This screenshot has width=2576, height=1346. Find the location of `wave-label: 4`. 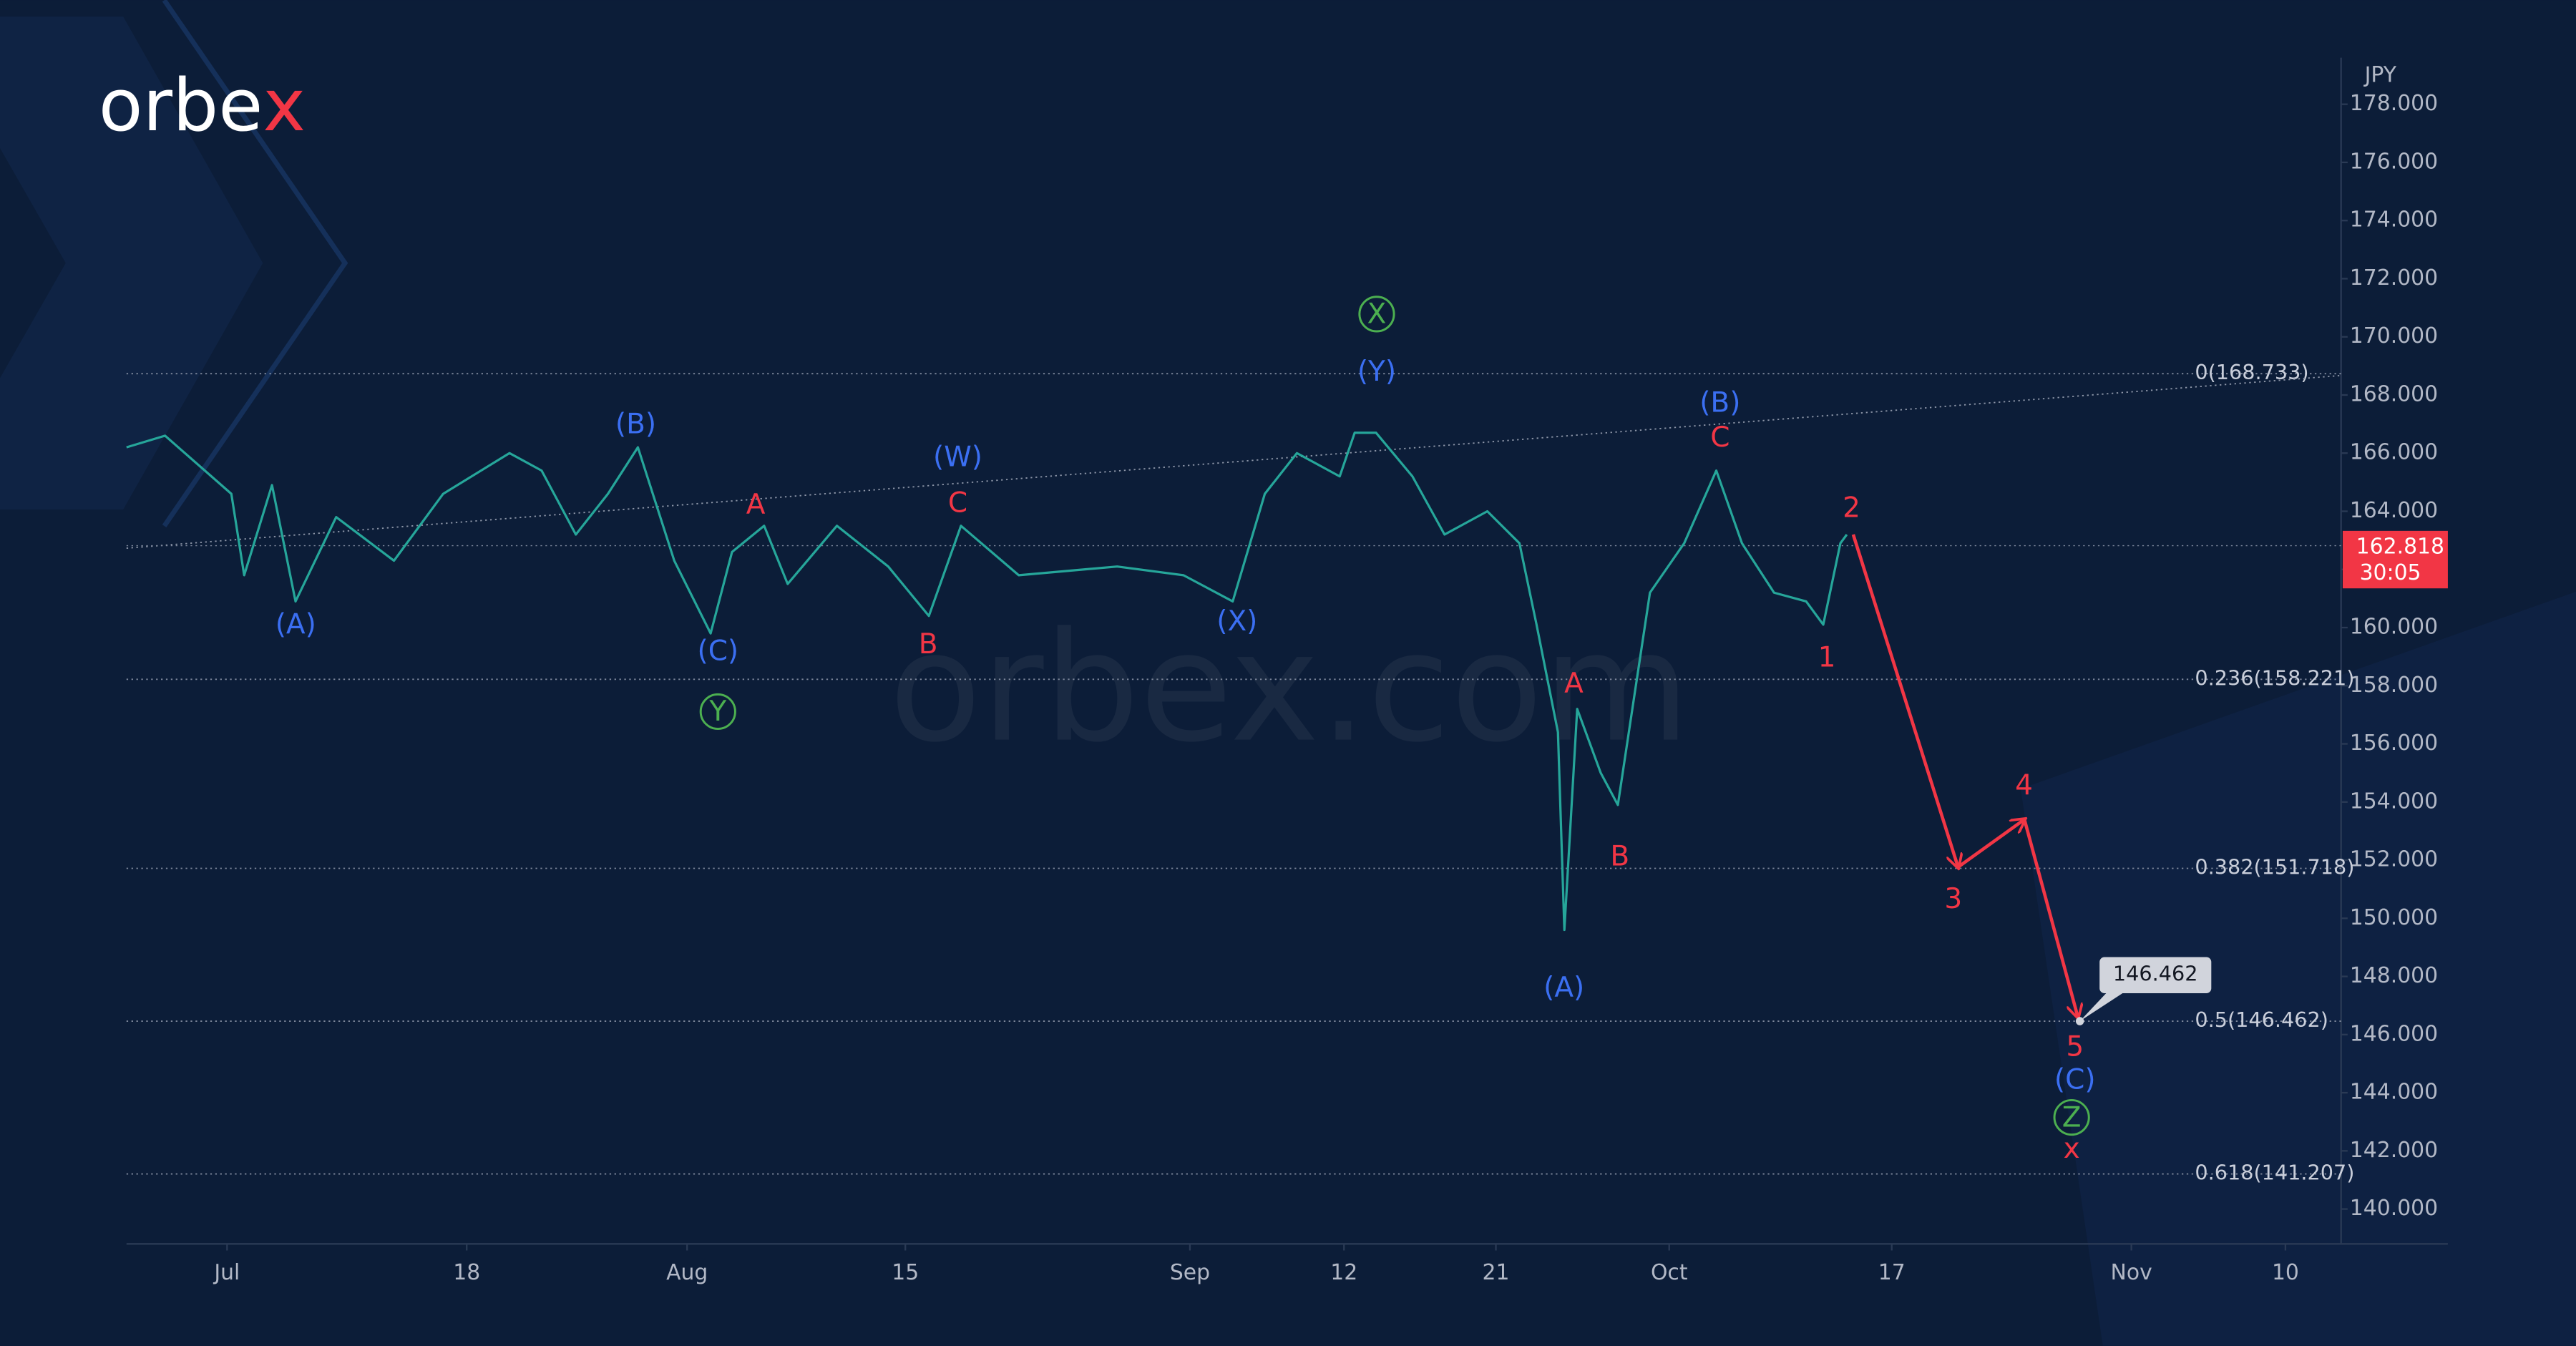

wave-label: 4 is located at coordinates (2024, 786).